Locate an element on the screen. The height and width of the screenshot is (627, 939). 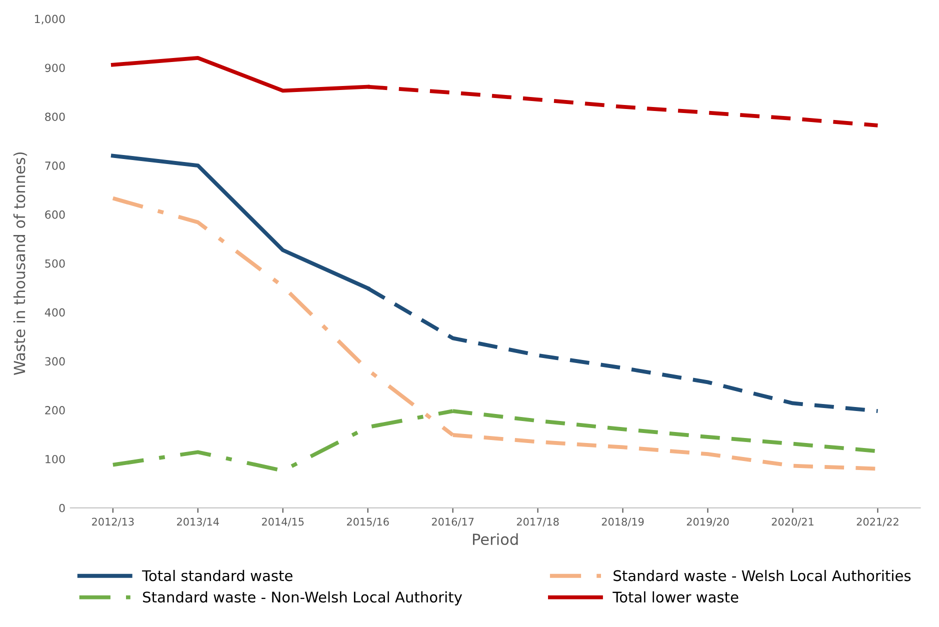
y-tick-label: 700 is located at coordinates (55, 166).